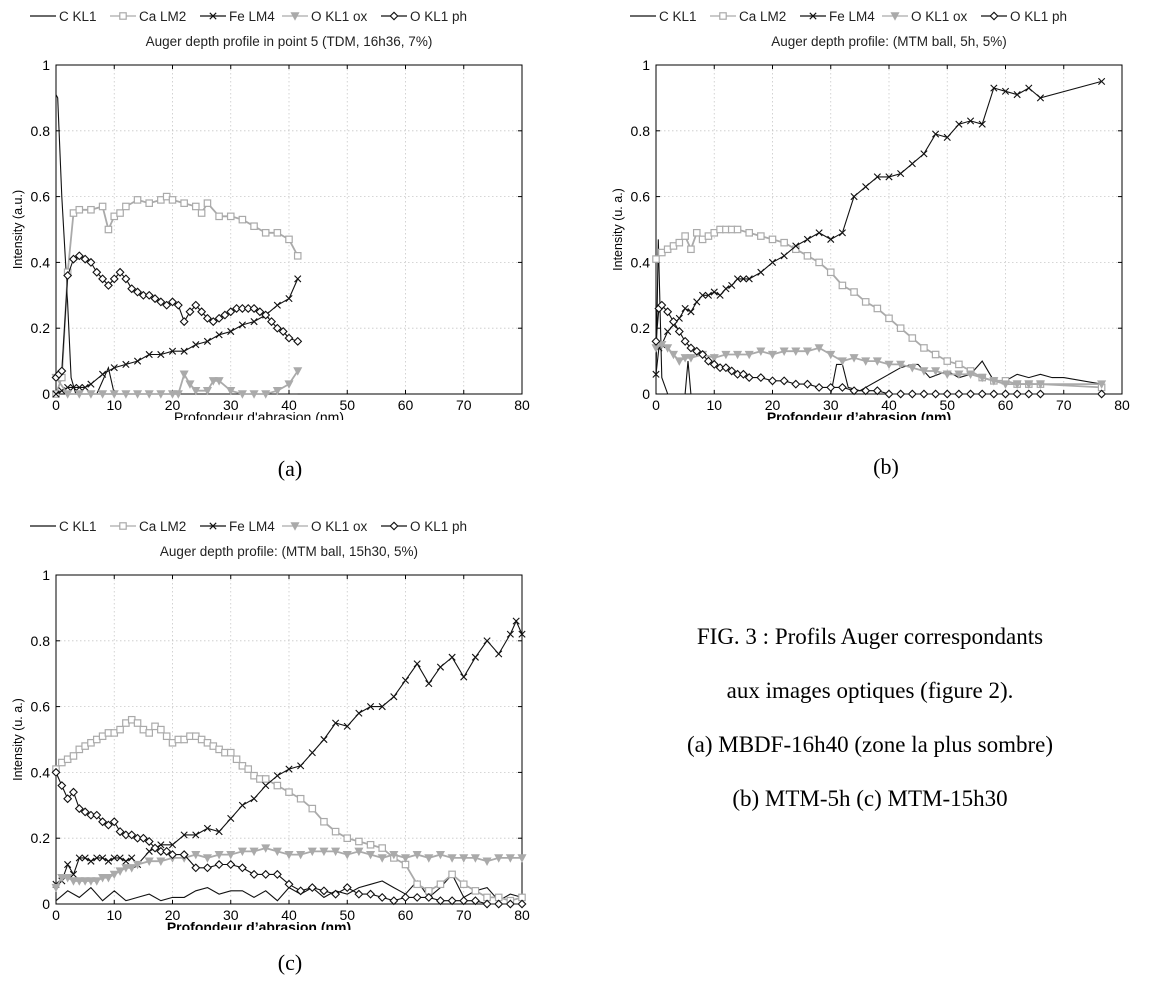  What do you see at coordinates (290, 962) in the screenshot?
I see `panel-label-c: (c)` at bounding box center [290, 962].